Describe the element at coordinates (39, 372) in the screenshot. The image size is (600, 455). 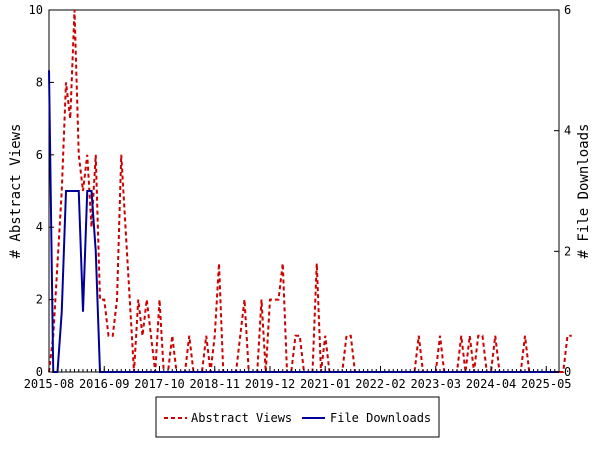
I see `y-left-tick-label: 0` at that location.